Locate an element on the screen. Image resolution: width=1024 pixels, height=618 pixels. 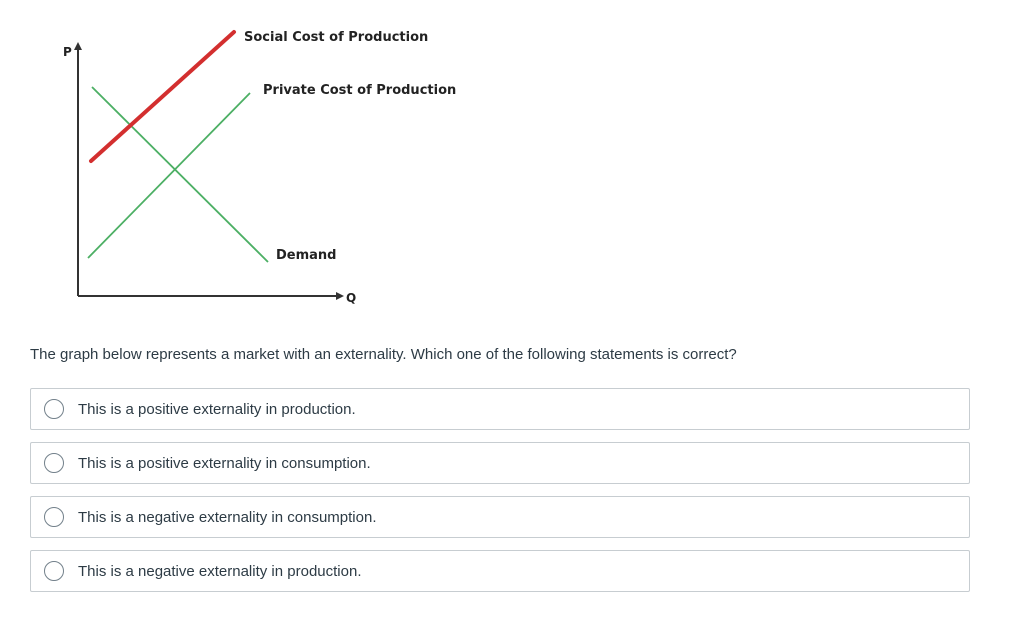
private-cost-label: Private Cost of Production is located at coordinates (359, 90).